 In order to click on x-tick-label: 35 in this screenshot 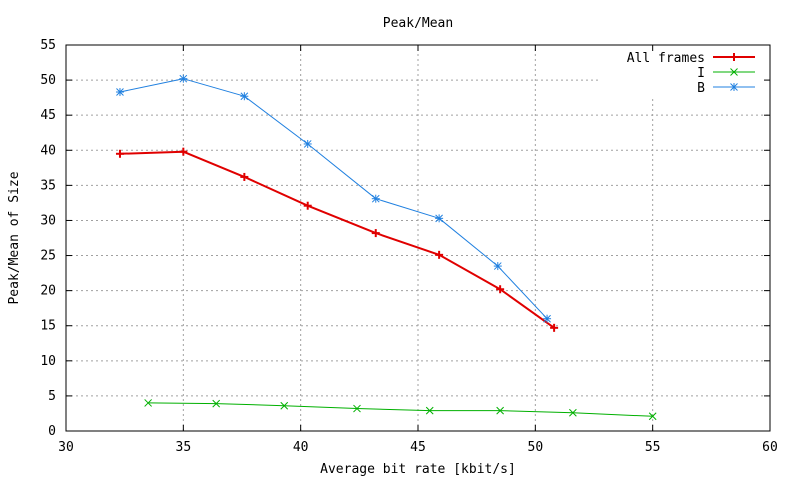, I will do `click(184, 447)`.